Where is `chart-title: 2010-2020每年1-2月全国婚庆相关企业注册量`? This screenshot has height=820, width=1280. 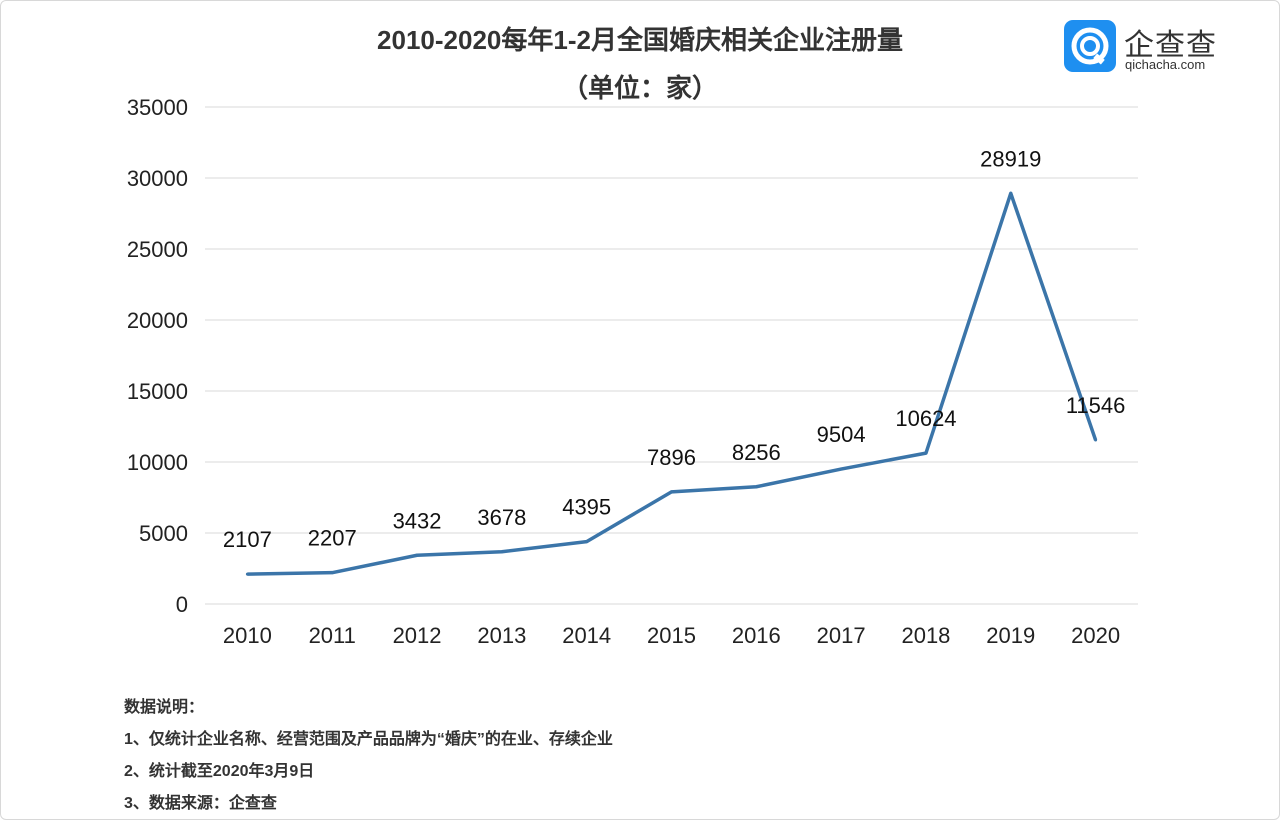
chart-title: 2010-2020每年1-2月全国婚庆相关企业注册量 is located at coordinates (640, 40).